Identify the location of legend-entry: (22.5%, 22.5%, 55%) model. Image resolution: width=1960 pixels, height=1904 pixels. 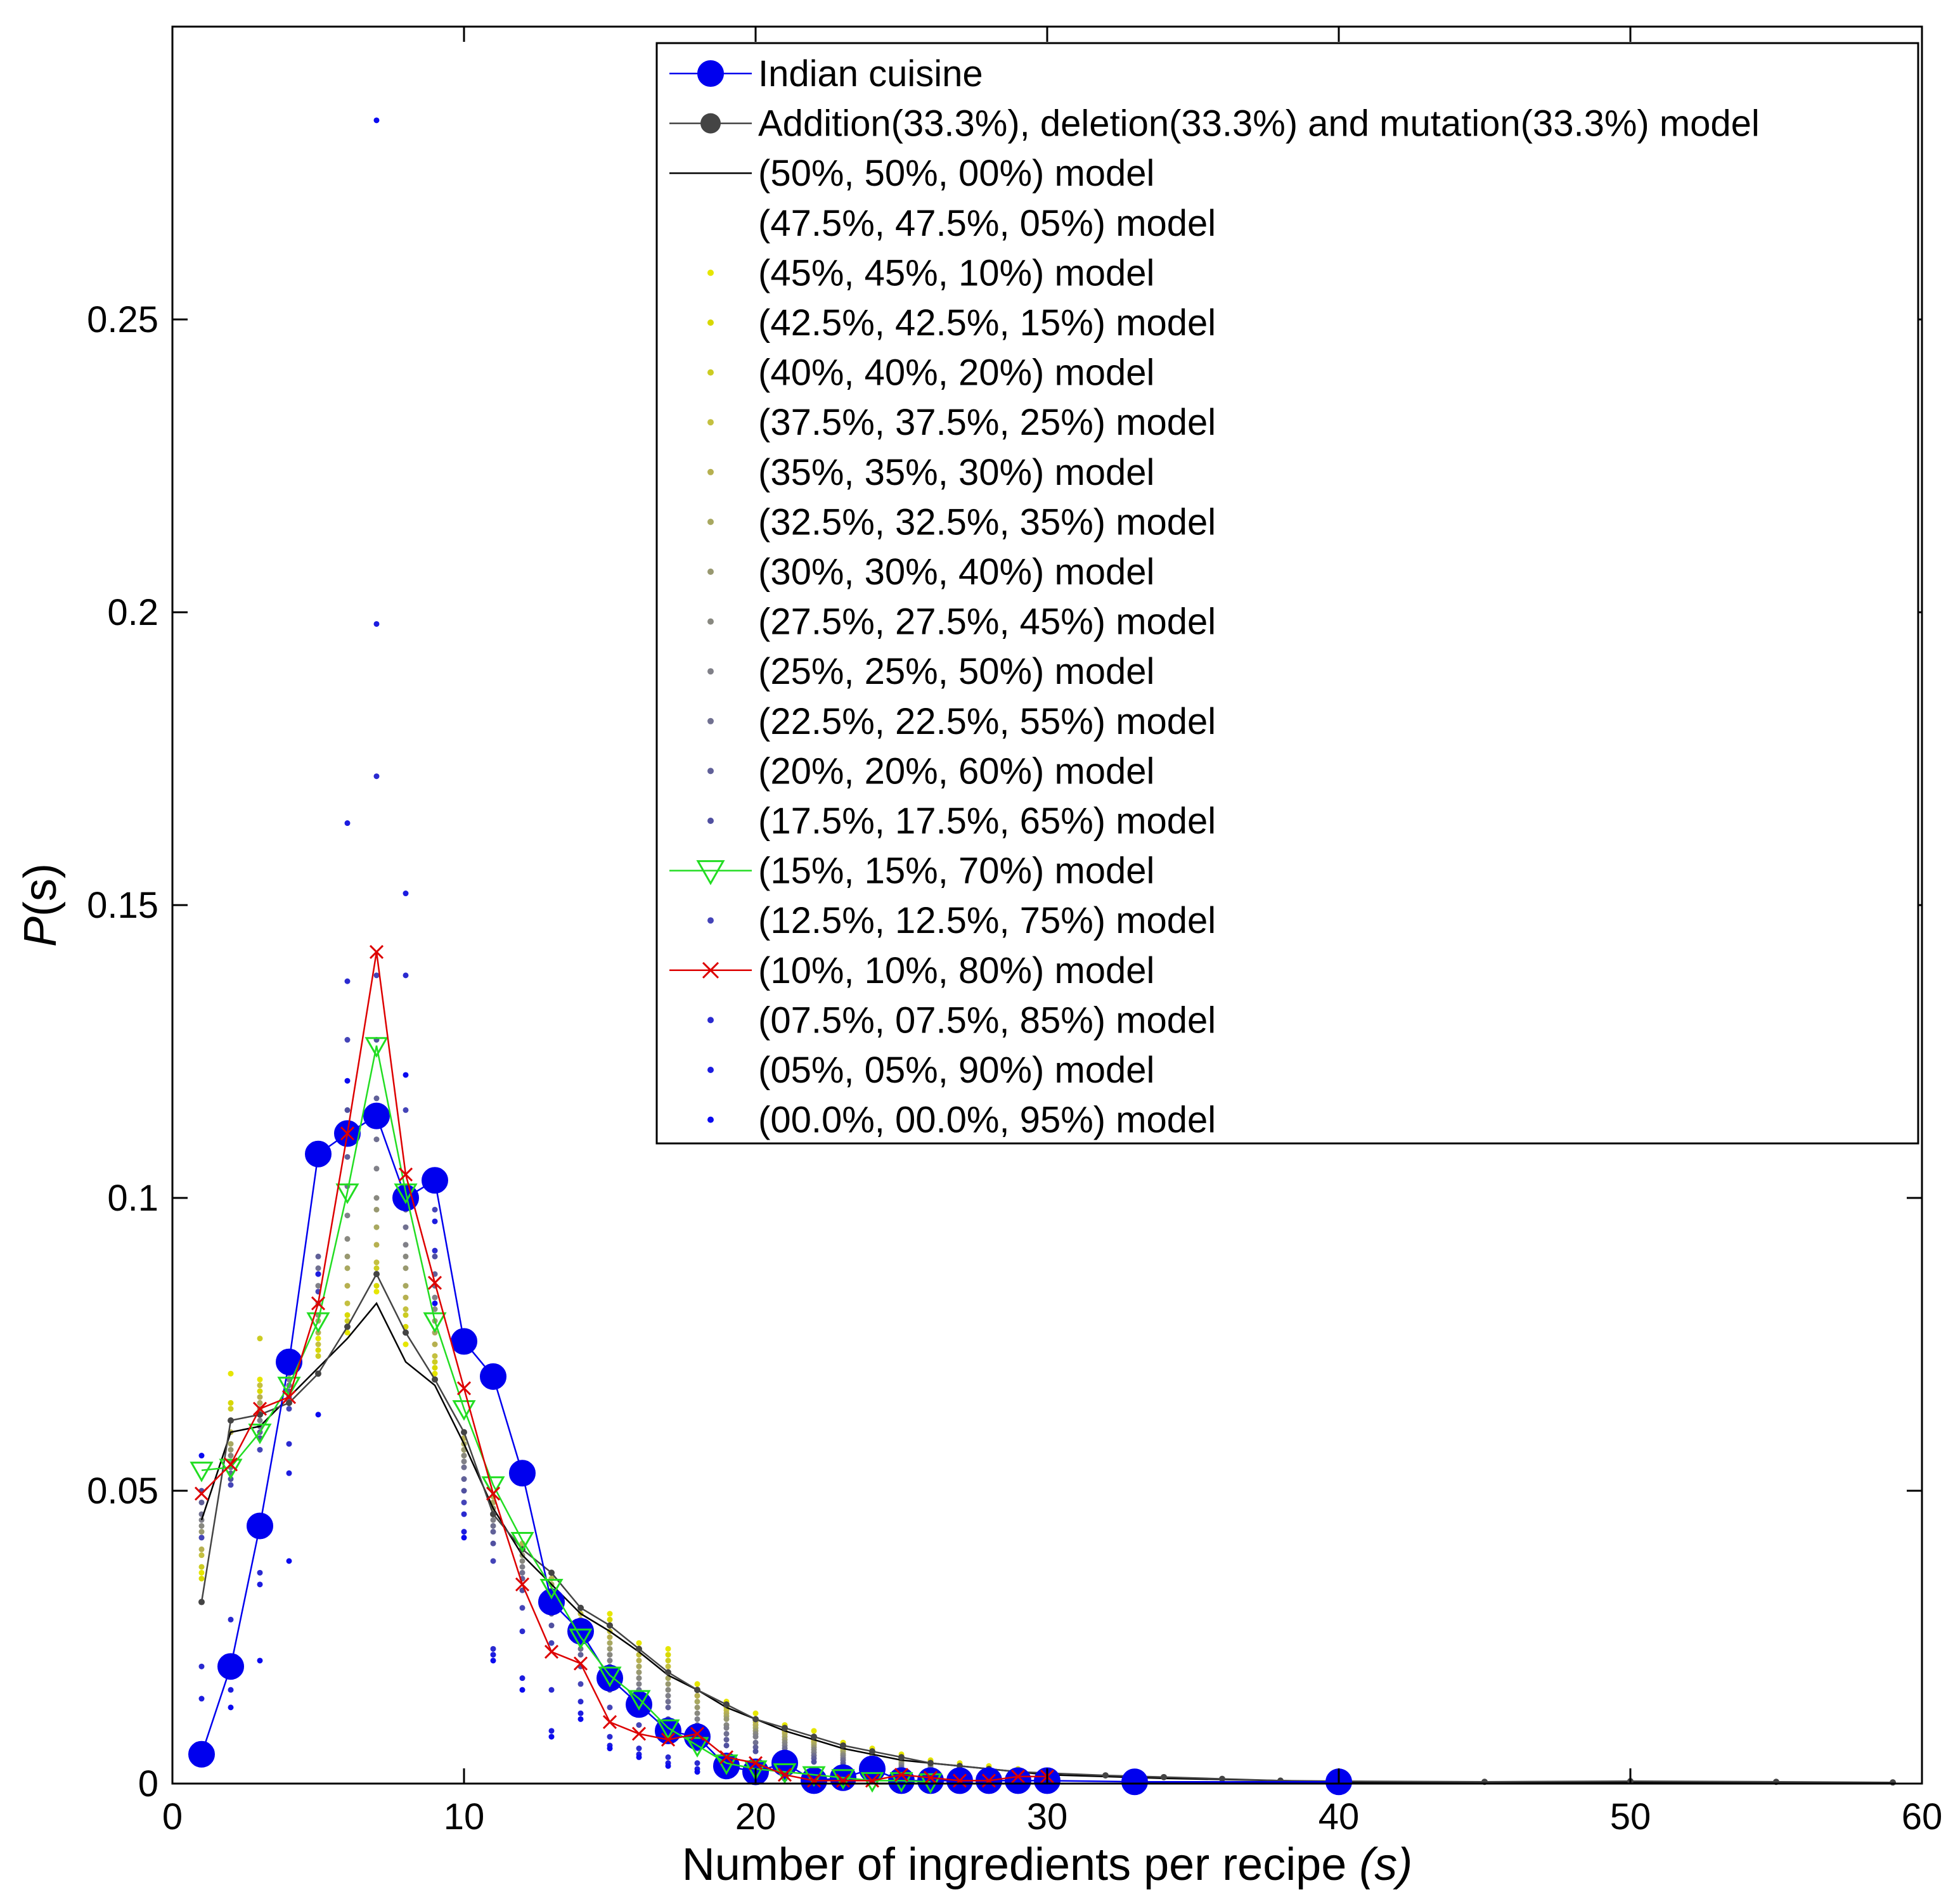
(962, 721).